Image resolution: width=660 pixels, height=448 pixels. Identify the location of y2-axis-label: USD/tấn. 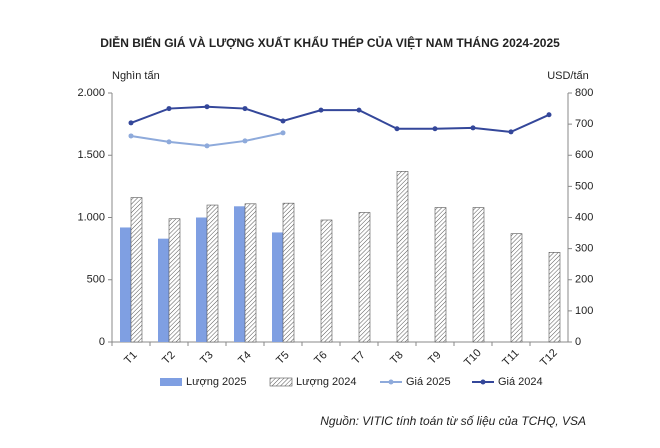
(568, 76).